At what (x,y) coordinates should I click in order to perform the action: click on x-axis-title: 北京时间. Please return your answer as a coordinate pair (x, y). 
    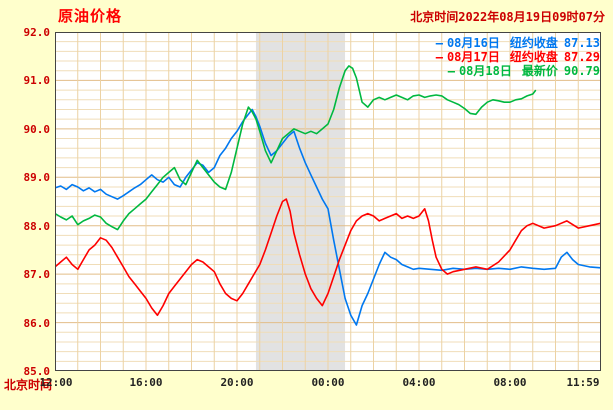
    Looking at the image, I should click on (28, 385).